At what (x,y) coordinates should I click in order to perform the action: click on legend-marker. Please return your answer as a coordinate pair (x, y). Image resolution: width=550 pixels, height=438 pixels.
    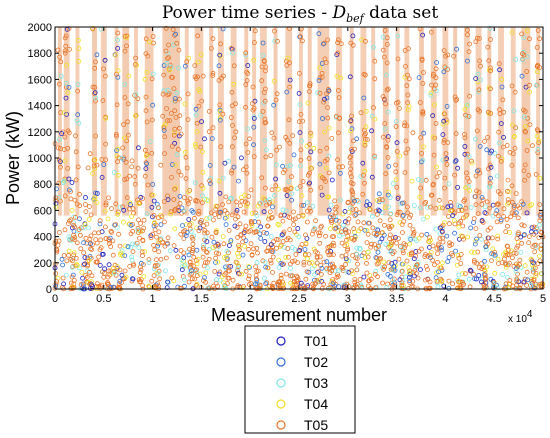
    Looking at the image, I should click on (281, 425).